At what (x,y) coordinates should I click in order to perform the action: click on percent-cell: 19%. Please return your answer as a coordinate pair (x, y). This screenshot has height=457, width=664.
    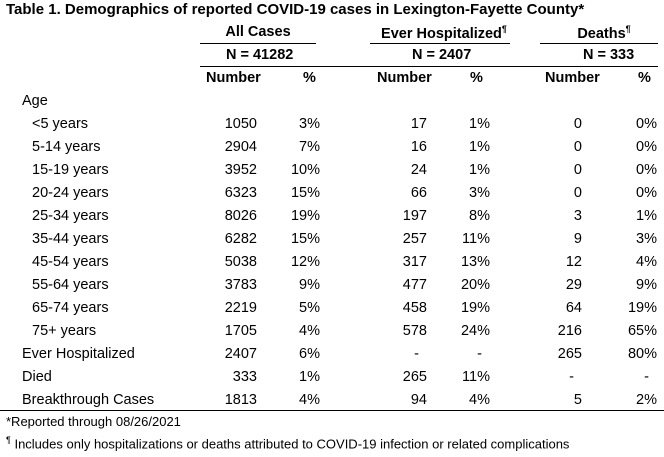
    Looking at the image, I should click on (475, 308).